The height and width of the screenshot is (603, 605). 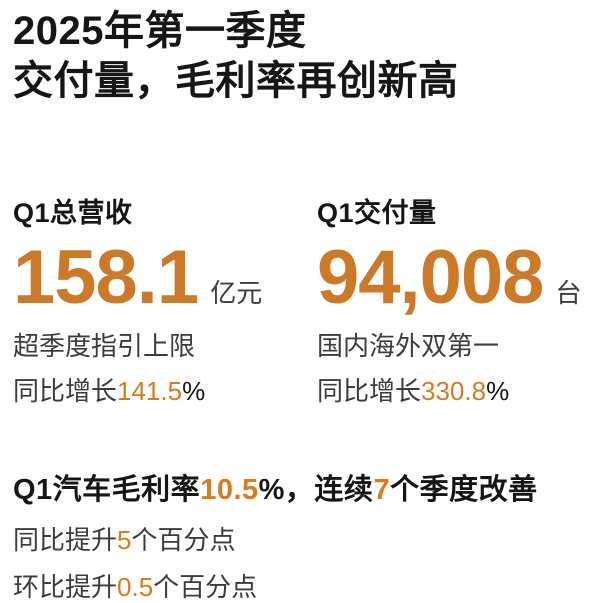 What do you see at coordinates (316, 490) in the screenshot?
I see `gross-margin-headline-text-2: %，连续` at bounding box center [316, 490].